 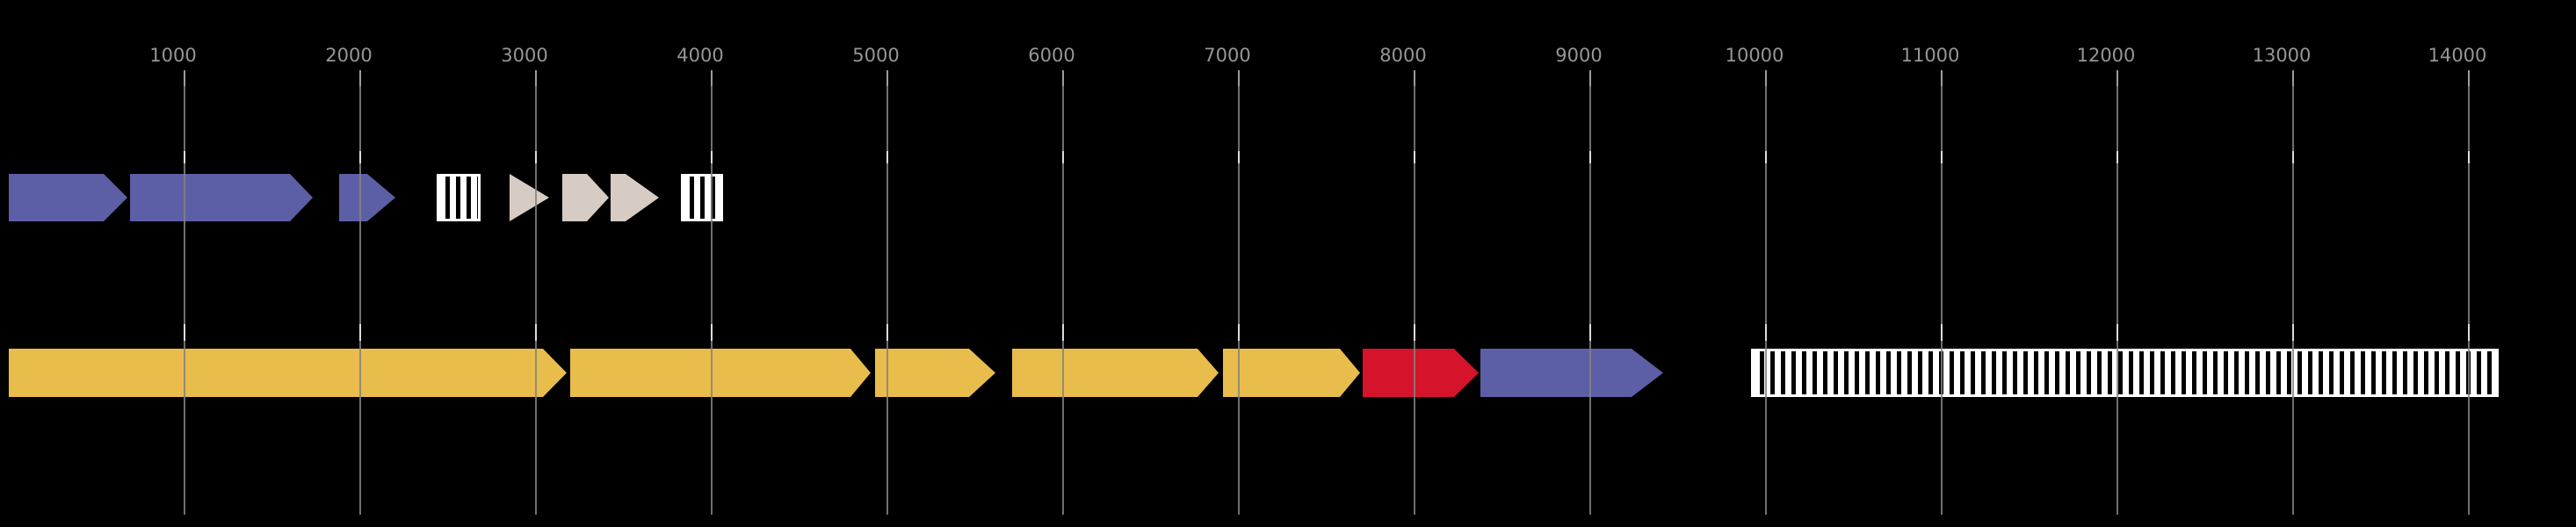 I want to click on axis-tick-label: 1000, so click(x=173, y=55).